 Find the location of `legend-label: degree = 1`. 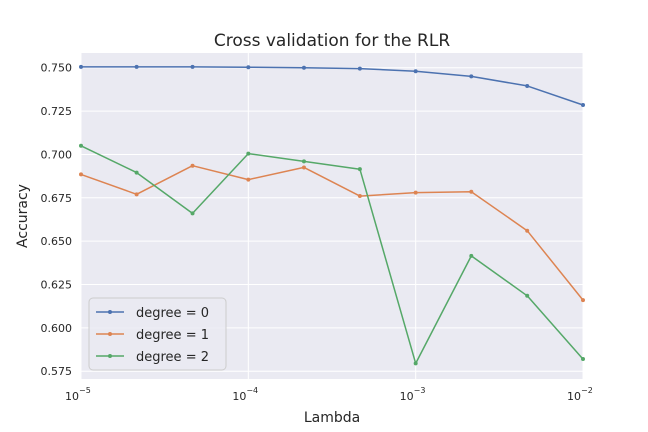

legend-label: degree = 1 is located at coordinates (172, 335).